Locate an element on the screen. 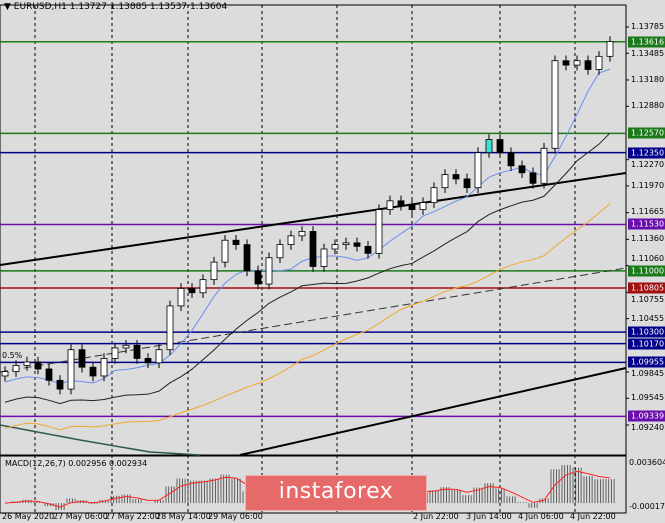 The width and height of the screenshot is (665, 523). time-tick: 2 Jun 22:00 is located at coordinates (436, 516).